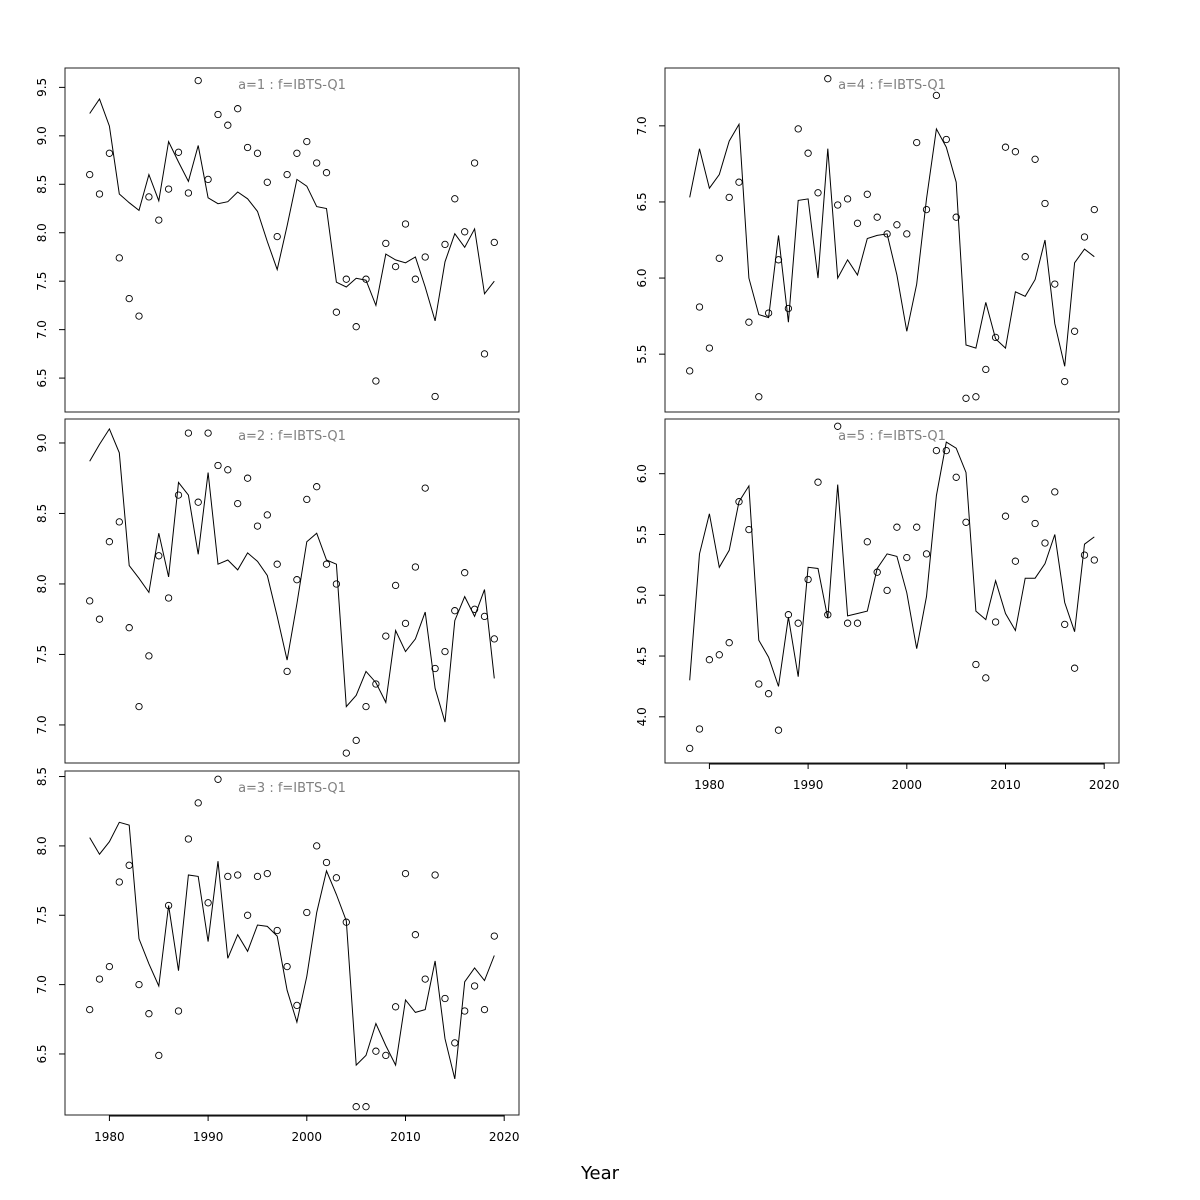 The image size is (1200, 1200). Describe the element at coordinates (642, 716) in the screenshot. I see `y-tick-label: 4.0` at that location.